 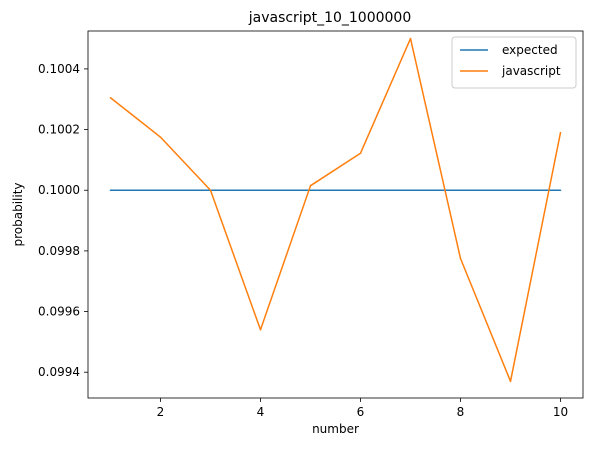 What do you see at coordinates (59, 69) in the screenshot?
I see `y-tick-label: 0.1004` at bounding box center [59, 69].